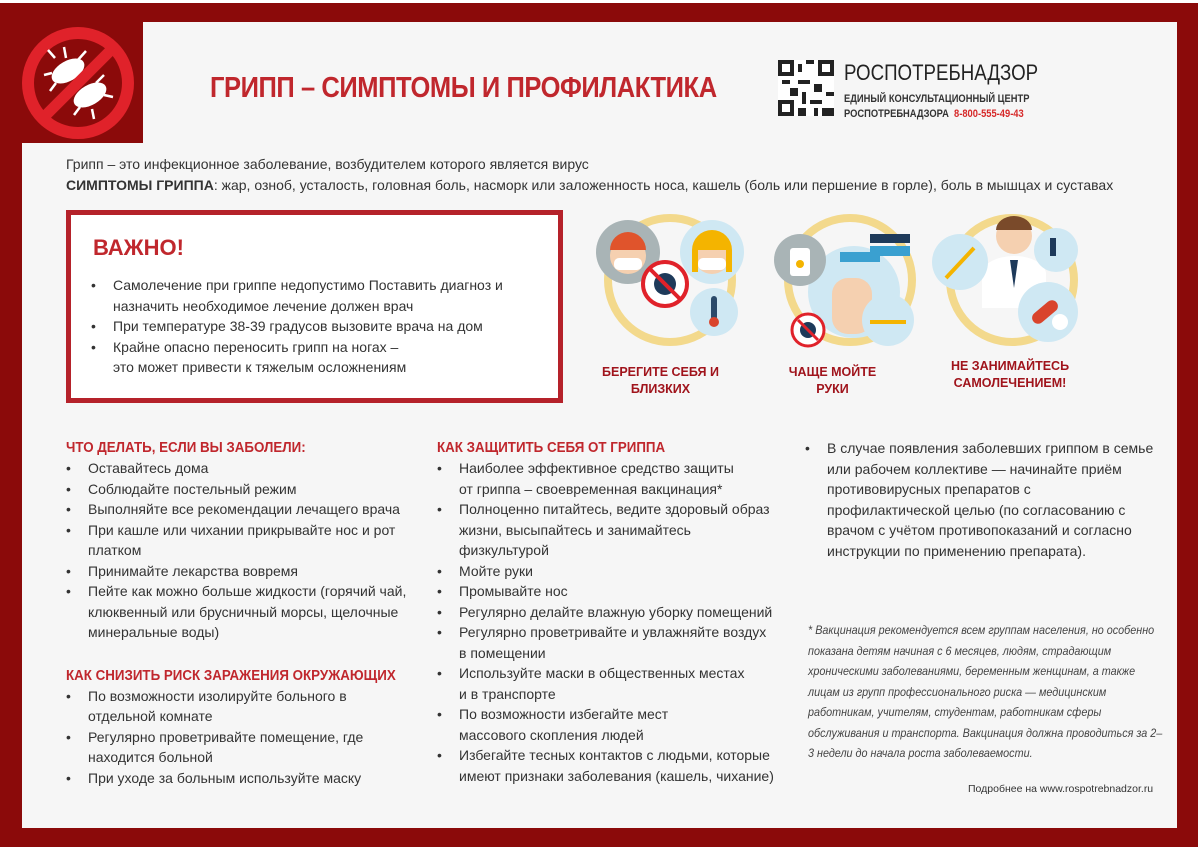 The image size is (1201, 847). I want to click on list-item: Соблюдайте постельный режим, so click(241, 489).